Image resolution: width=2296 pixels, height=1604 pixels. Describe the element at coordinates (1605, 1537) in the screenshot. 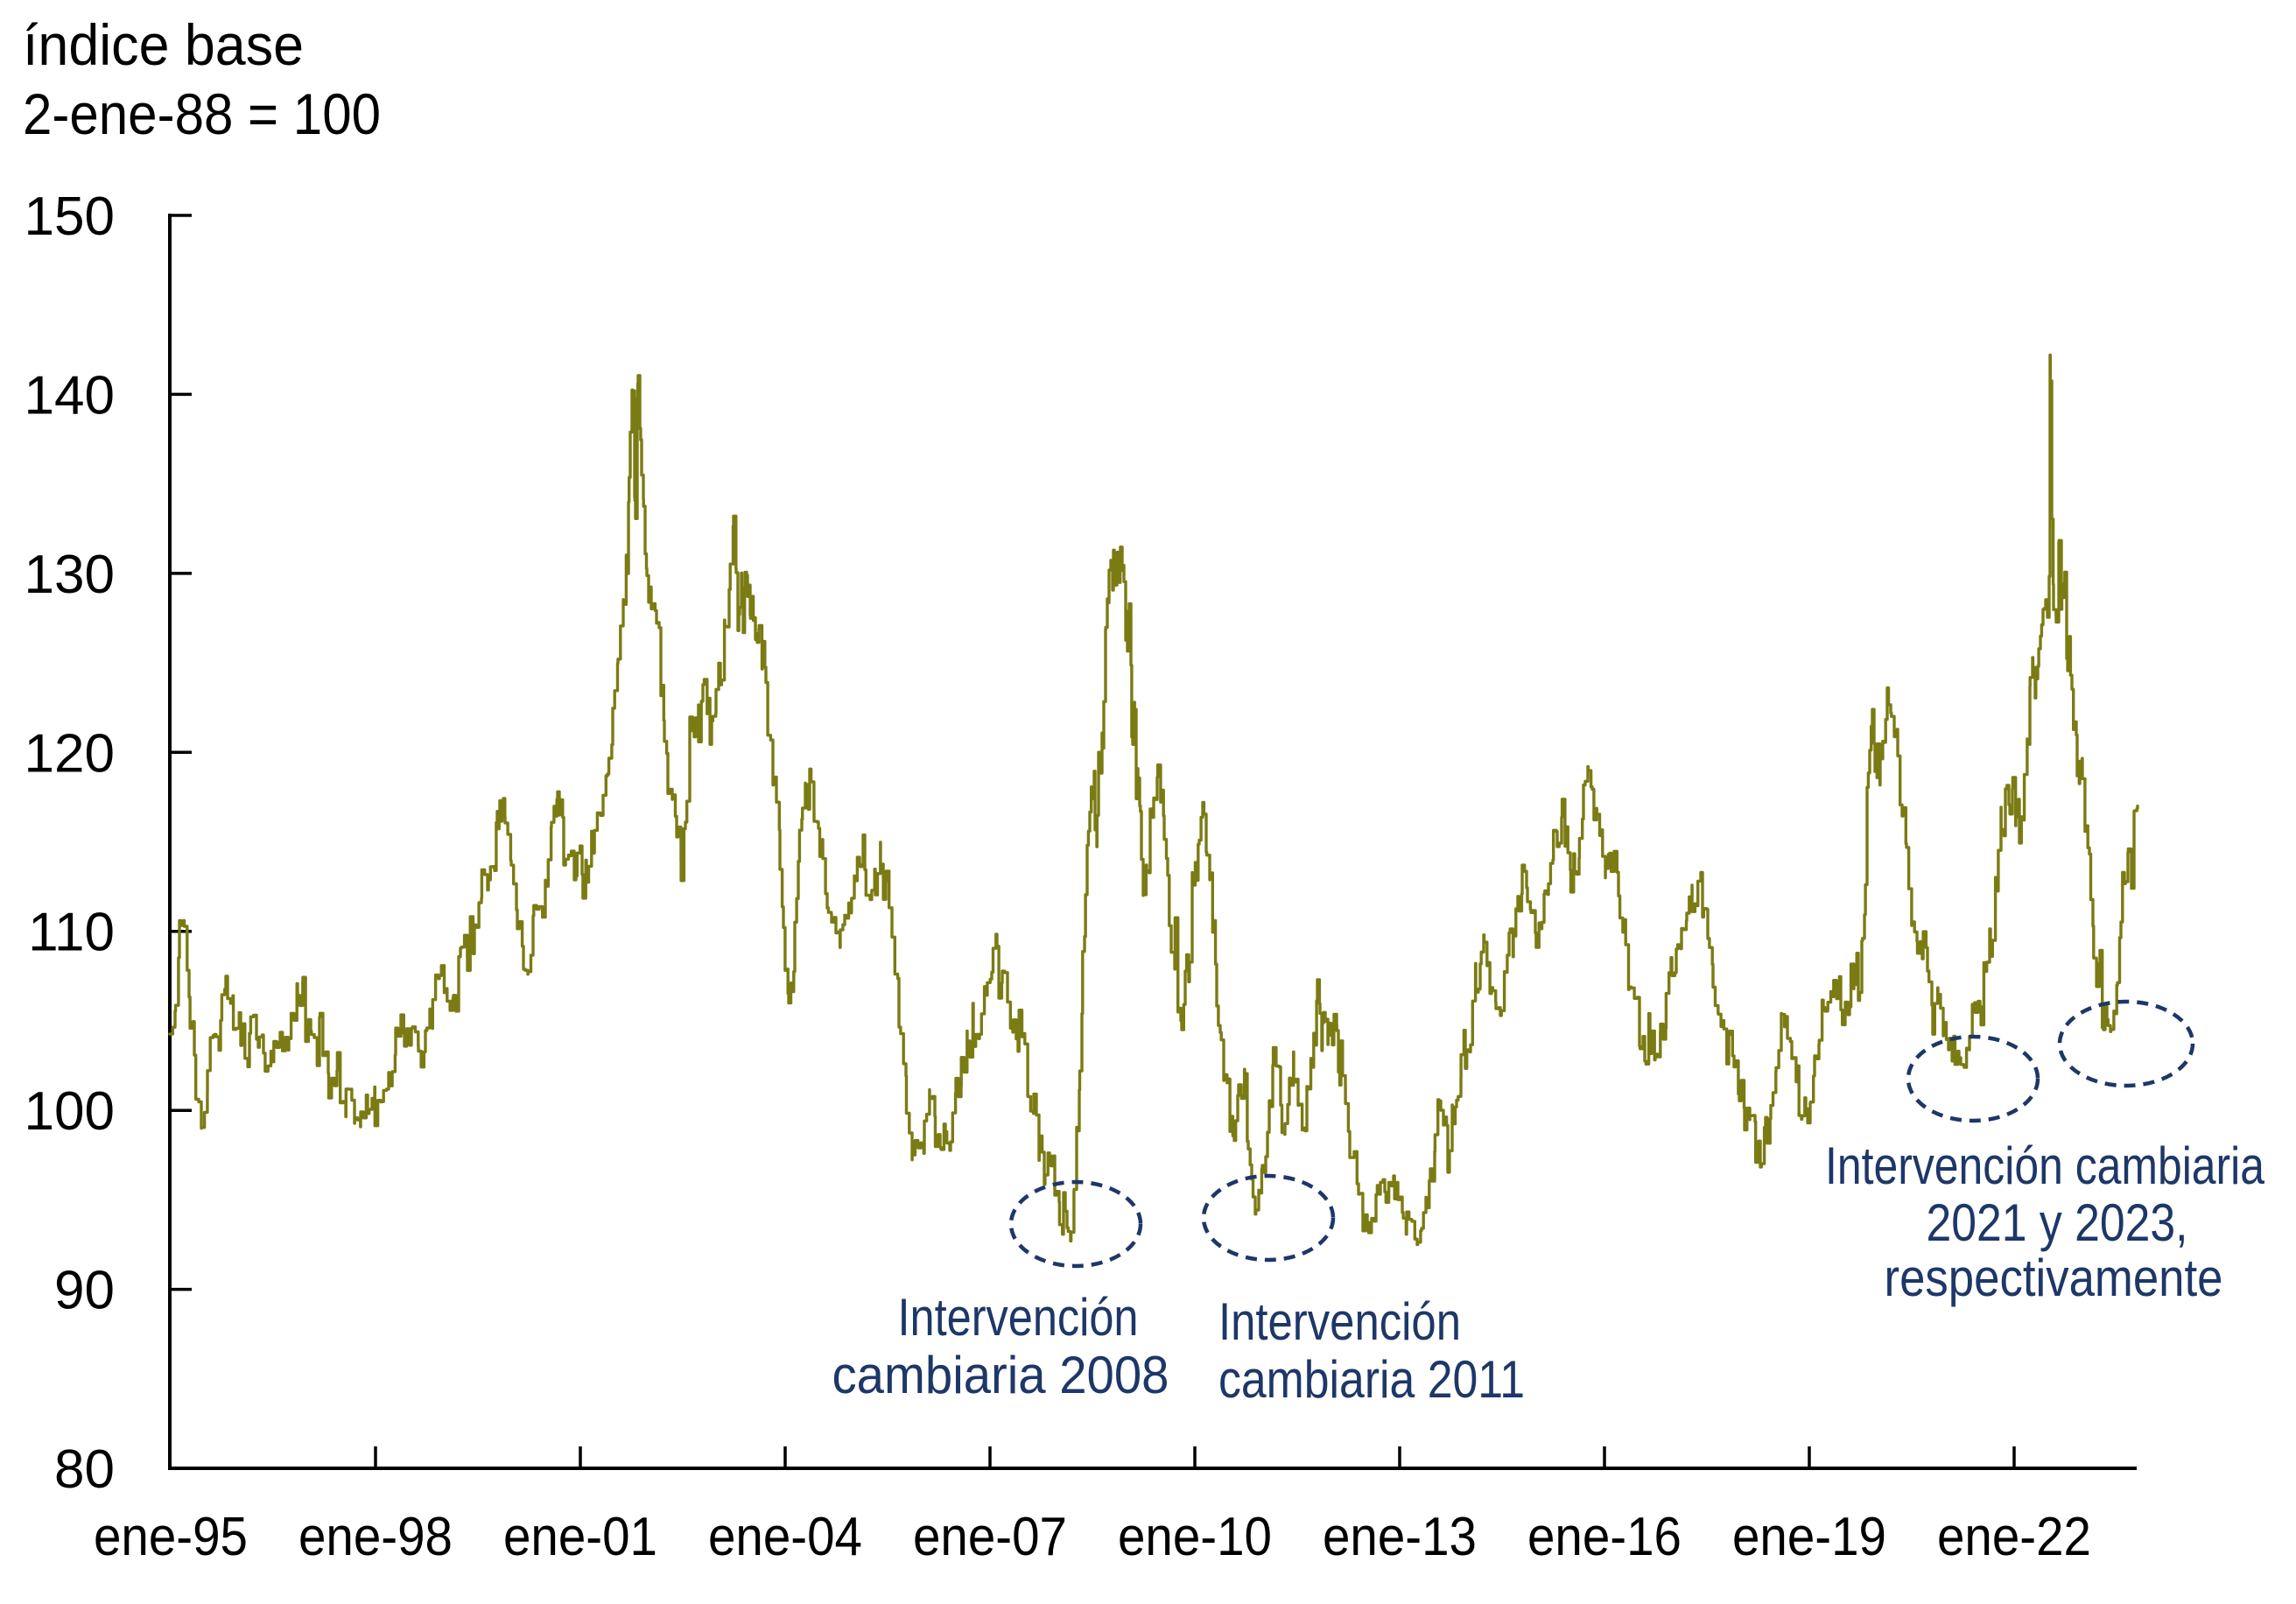

I see `svg-text: ene-16` at that location.